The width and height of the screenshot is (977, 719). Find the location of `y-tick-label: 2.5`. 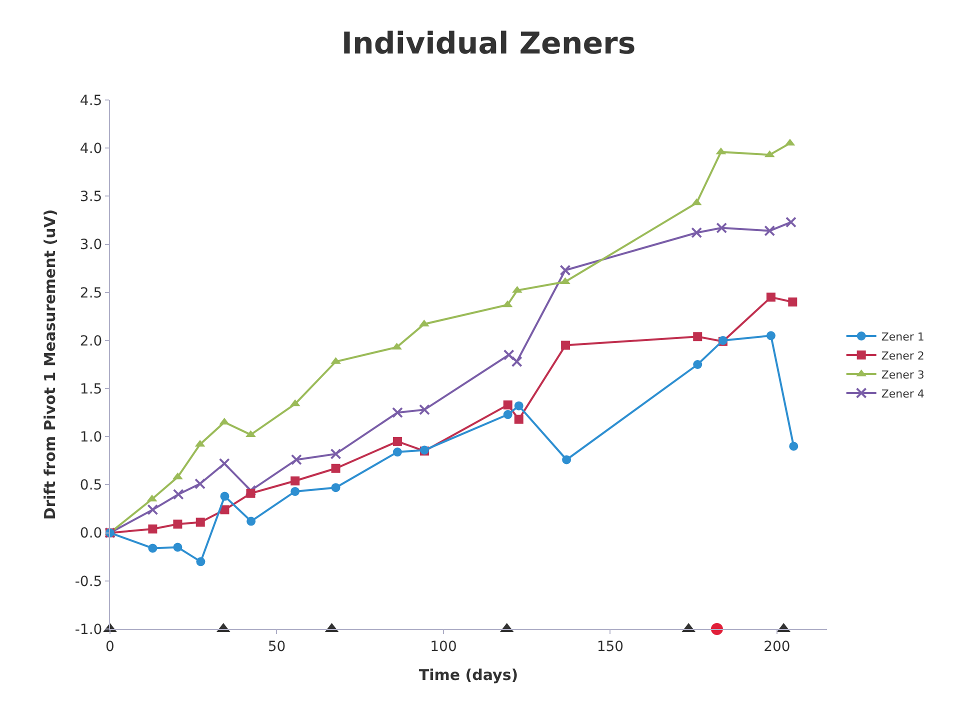

y-tick-label: 2.5 is located at coordinates (91, 293).